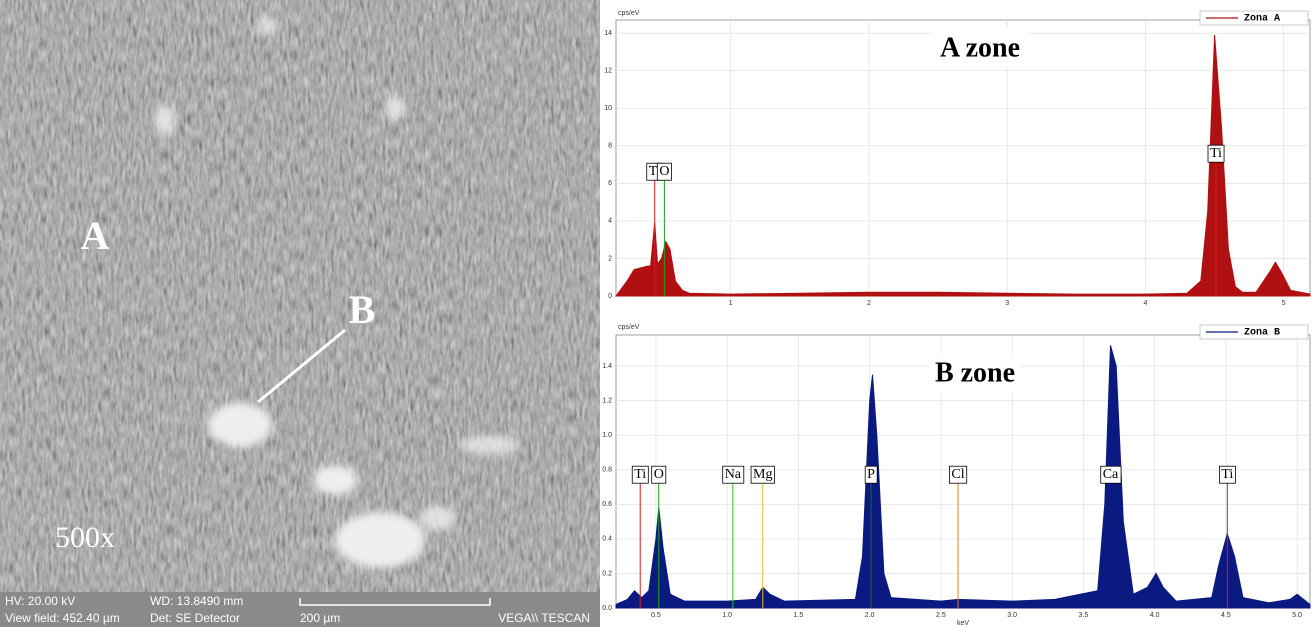 The image size is (1314, 627). What do you see at coordinates (656, 615) in the screenshot?
I see `x-tick-label: 0.5` at bounding box center [656, 615].